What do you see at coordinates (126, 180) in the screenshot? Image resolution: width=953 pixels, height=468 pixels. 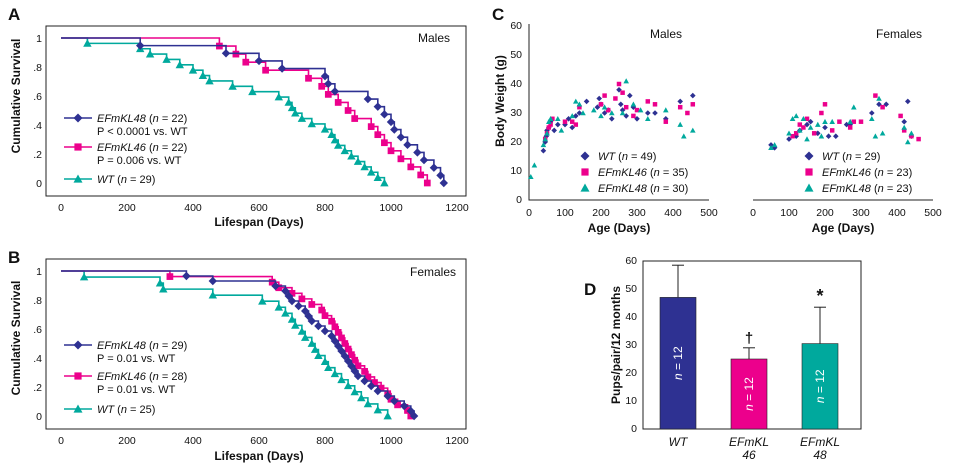 I see `legend-a-wt: WT (n = 29)` at bounding box center [126, 180].